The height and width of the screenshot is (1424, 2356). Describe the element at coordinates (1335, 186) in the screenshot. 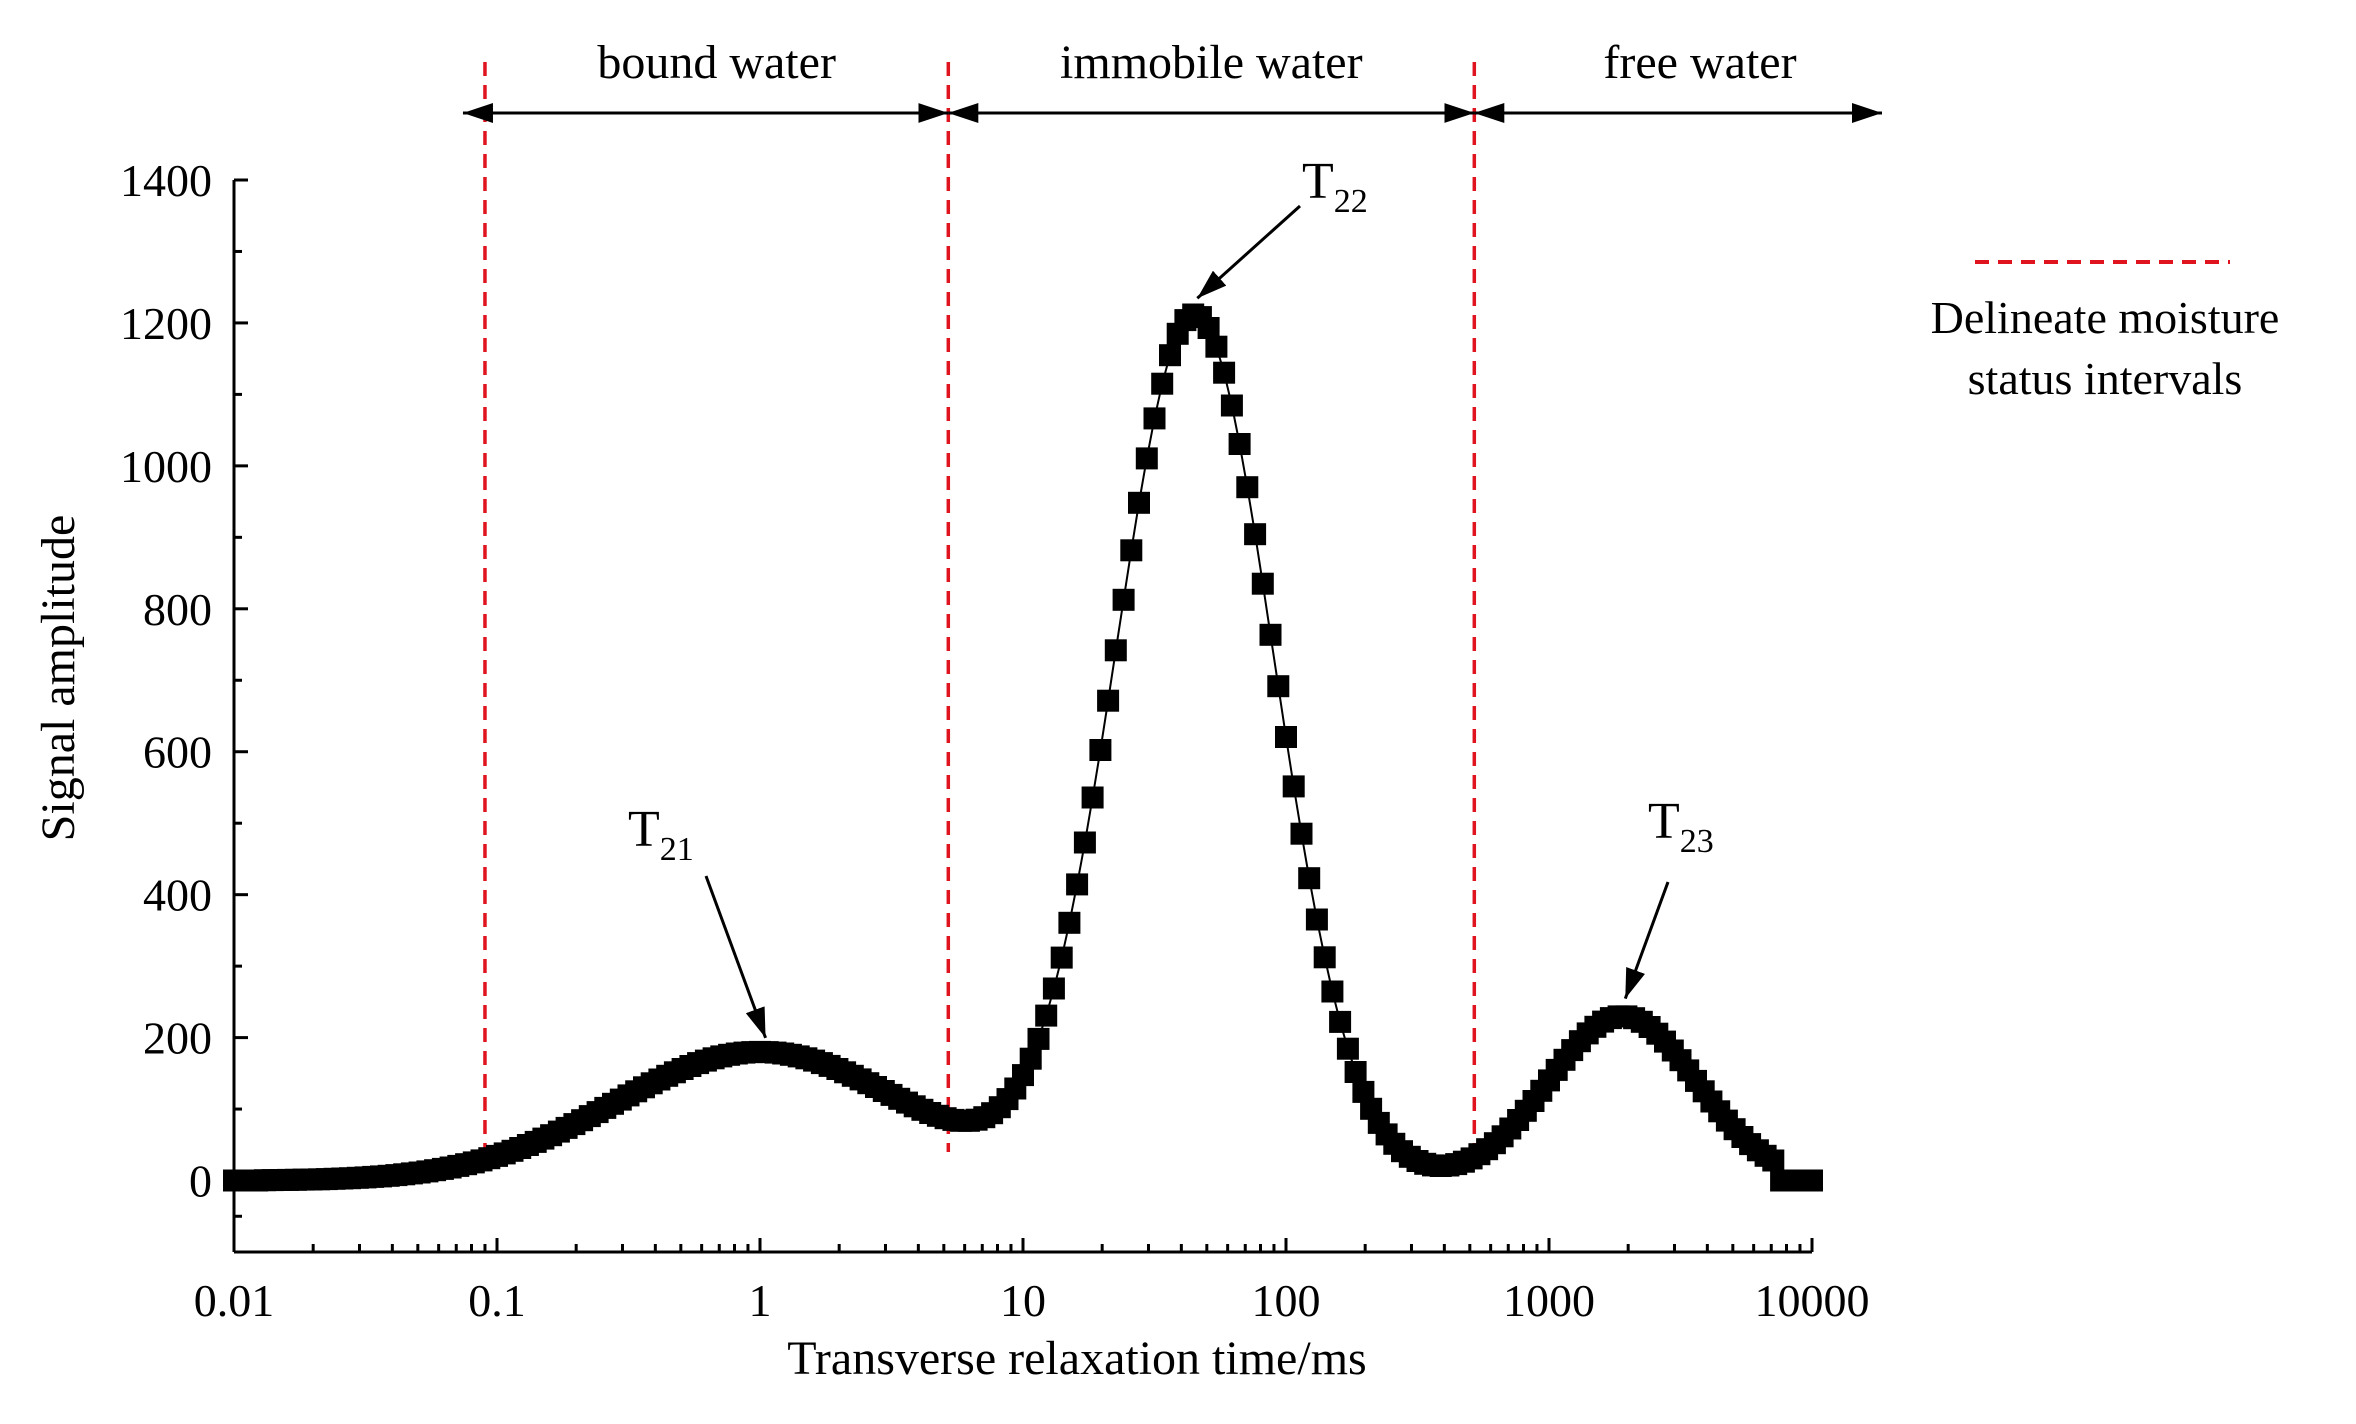

I see `annotation-label: T22` at that location.